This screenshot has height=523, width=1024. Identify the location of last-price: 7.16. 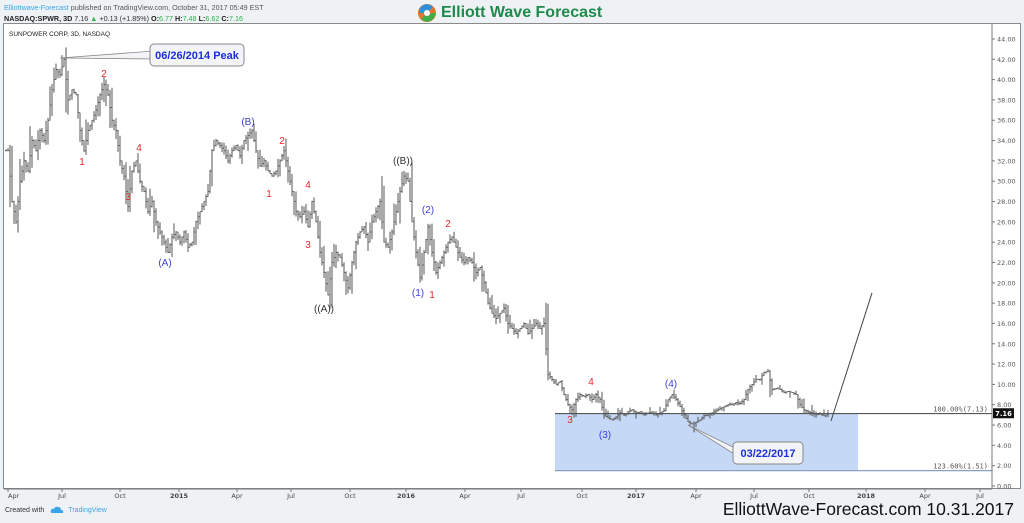
(81, 18).